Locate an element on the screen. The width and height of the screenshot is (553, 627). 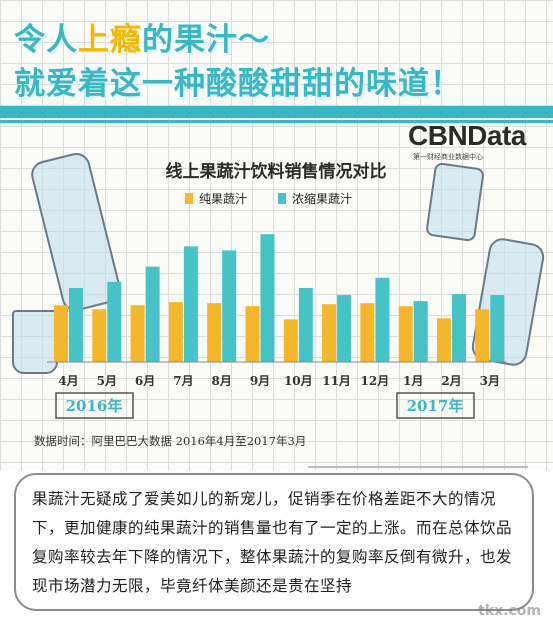
year-label-2017: 2017年 is located at coordinates (435, 406).